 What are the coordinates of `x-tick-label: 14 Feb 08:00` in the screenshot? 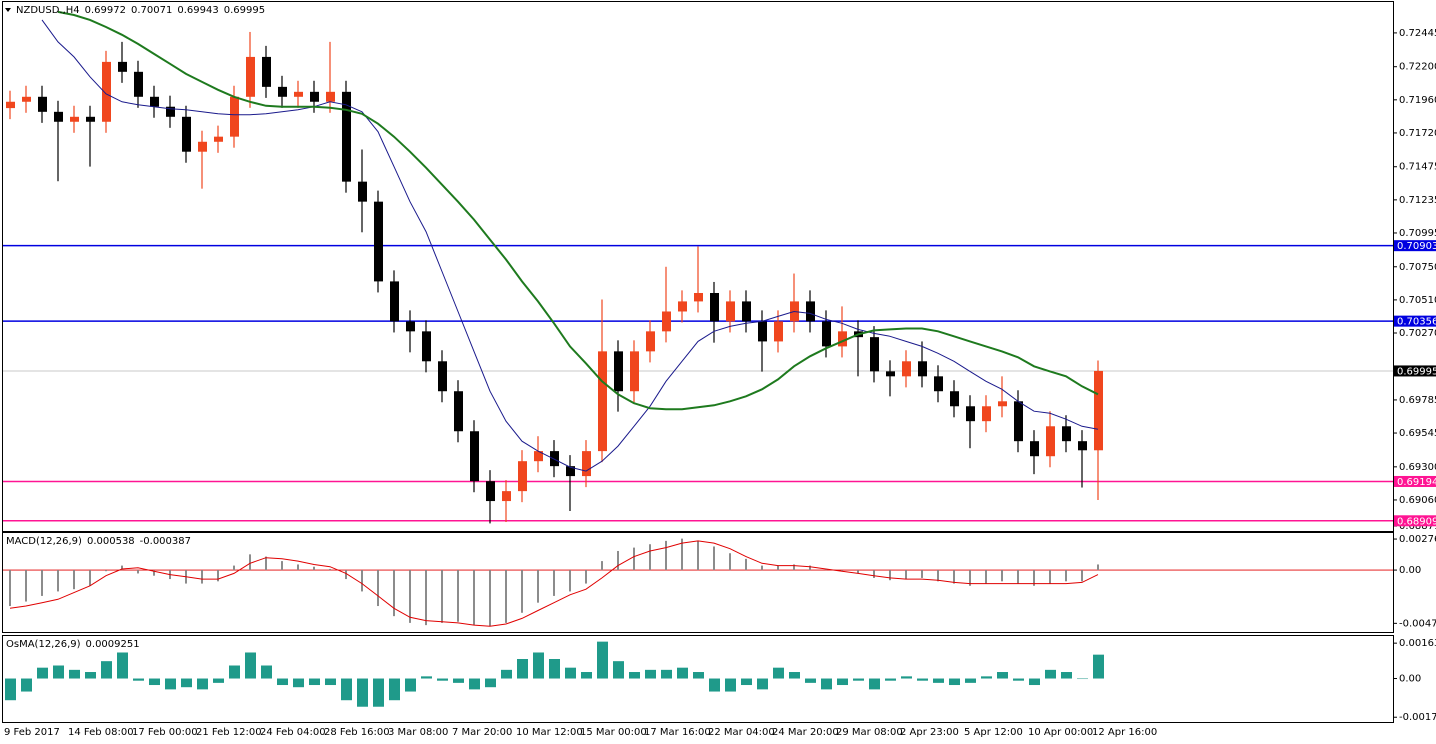 It's located at (101, 732).